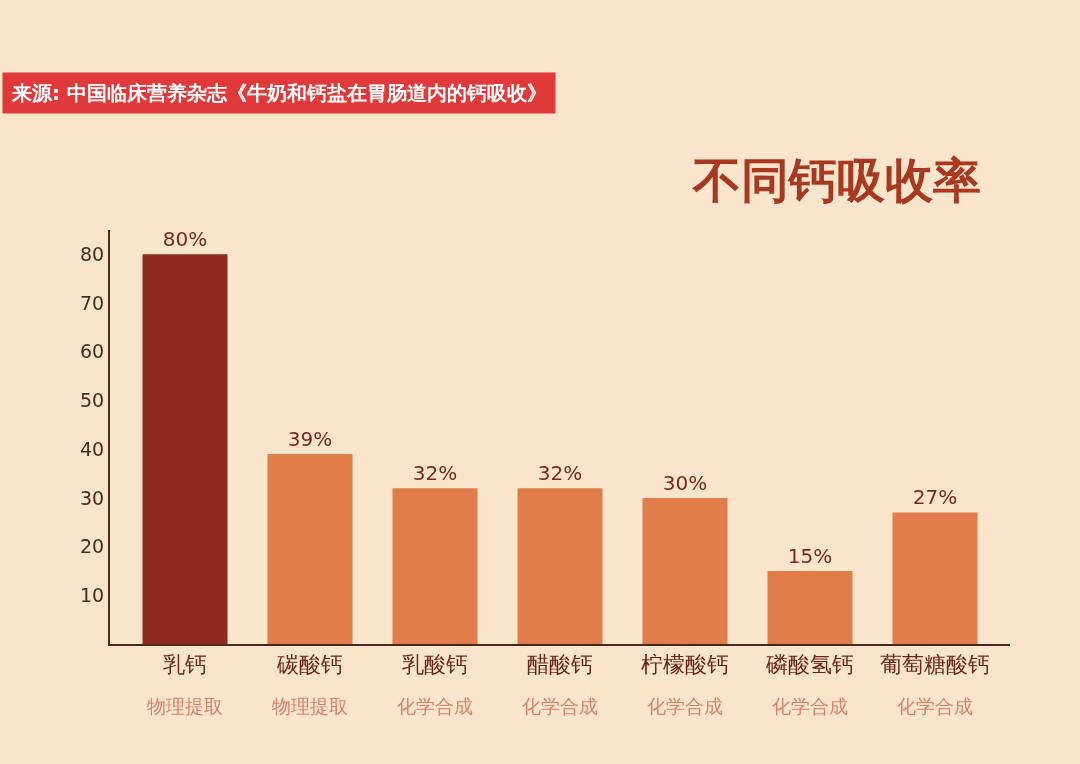 This screenshot has width=1080, height=764. I want to click on x-tick-label: 葡萄糖酸钙, so click(935, 665).